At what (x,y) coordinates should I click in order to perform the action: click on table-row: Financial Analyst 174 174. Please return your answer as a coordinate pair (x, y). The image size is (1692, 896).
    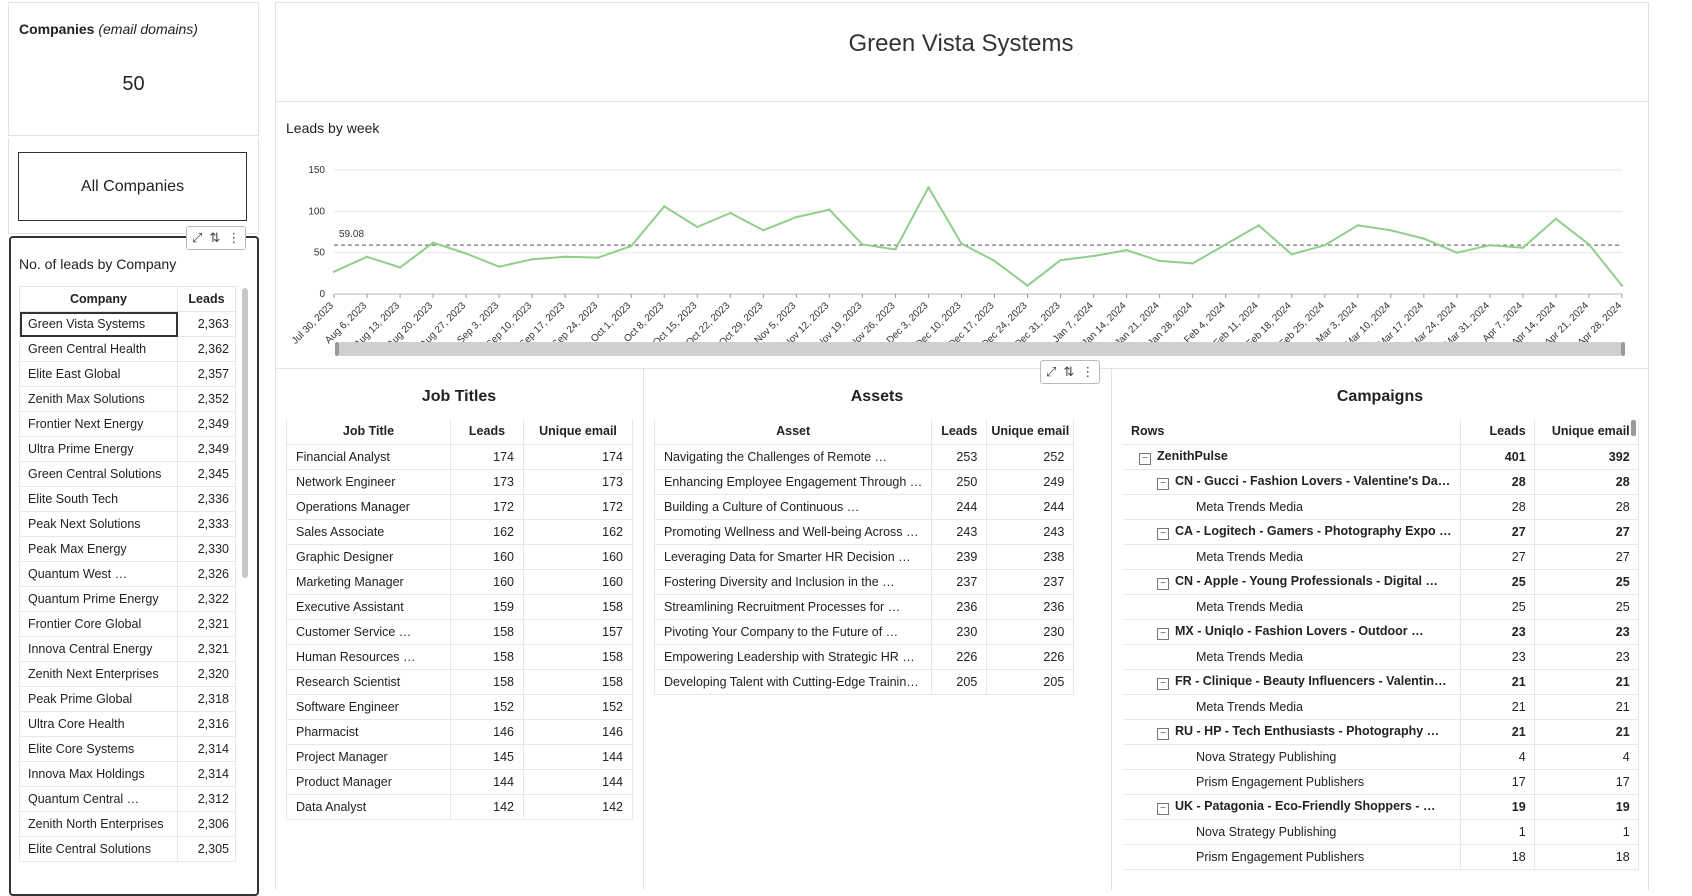
    Looking at the image, I should click on (459, 457).